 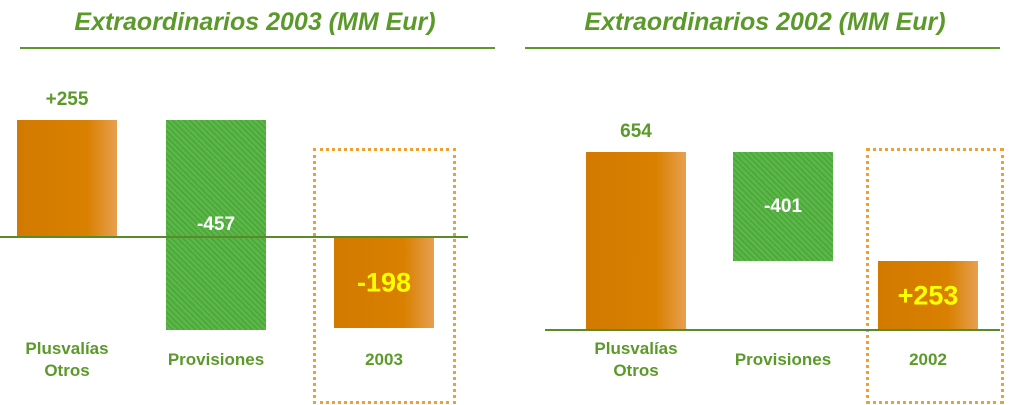 I want to click on value-label: -457, so click(x=216, y=224).